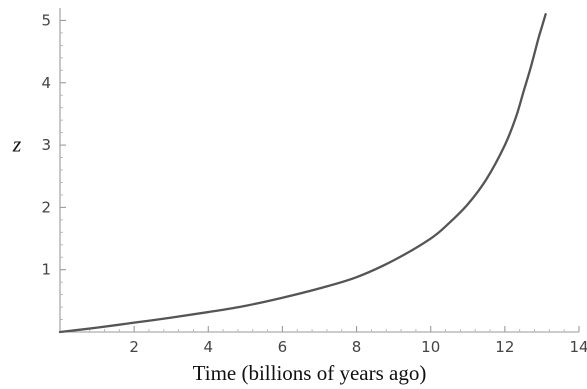  Describe the element at coordinates (430, 347) in the screenshot. I see `x-tick-label: 10` at that location.